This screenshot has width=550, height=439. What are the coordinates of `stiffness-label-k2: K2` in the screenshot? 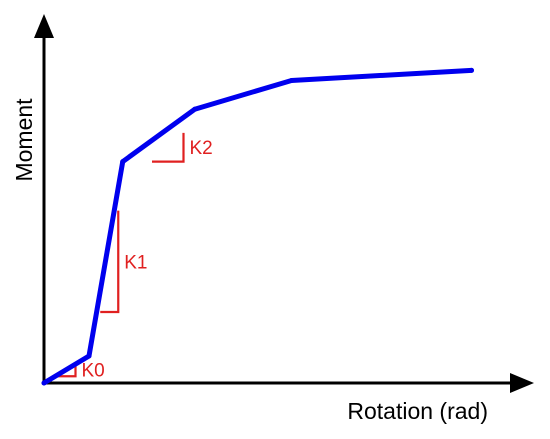 It's located at (201, 148).